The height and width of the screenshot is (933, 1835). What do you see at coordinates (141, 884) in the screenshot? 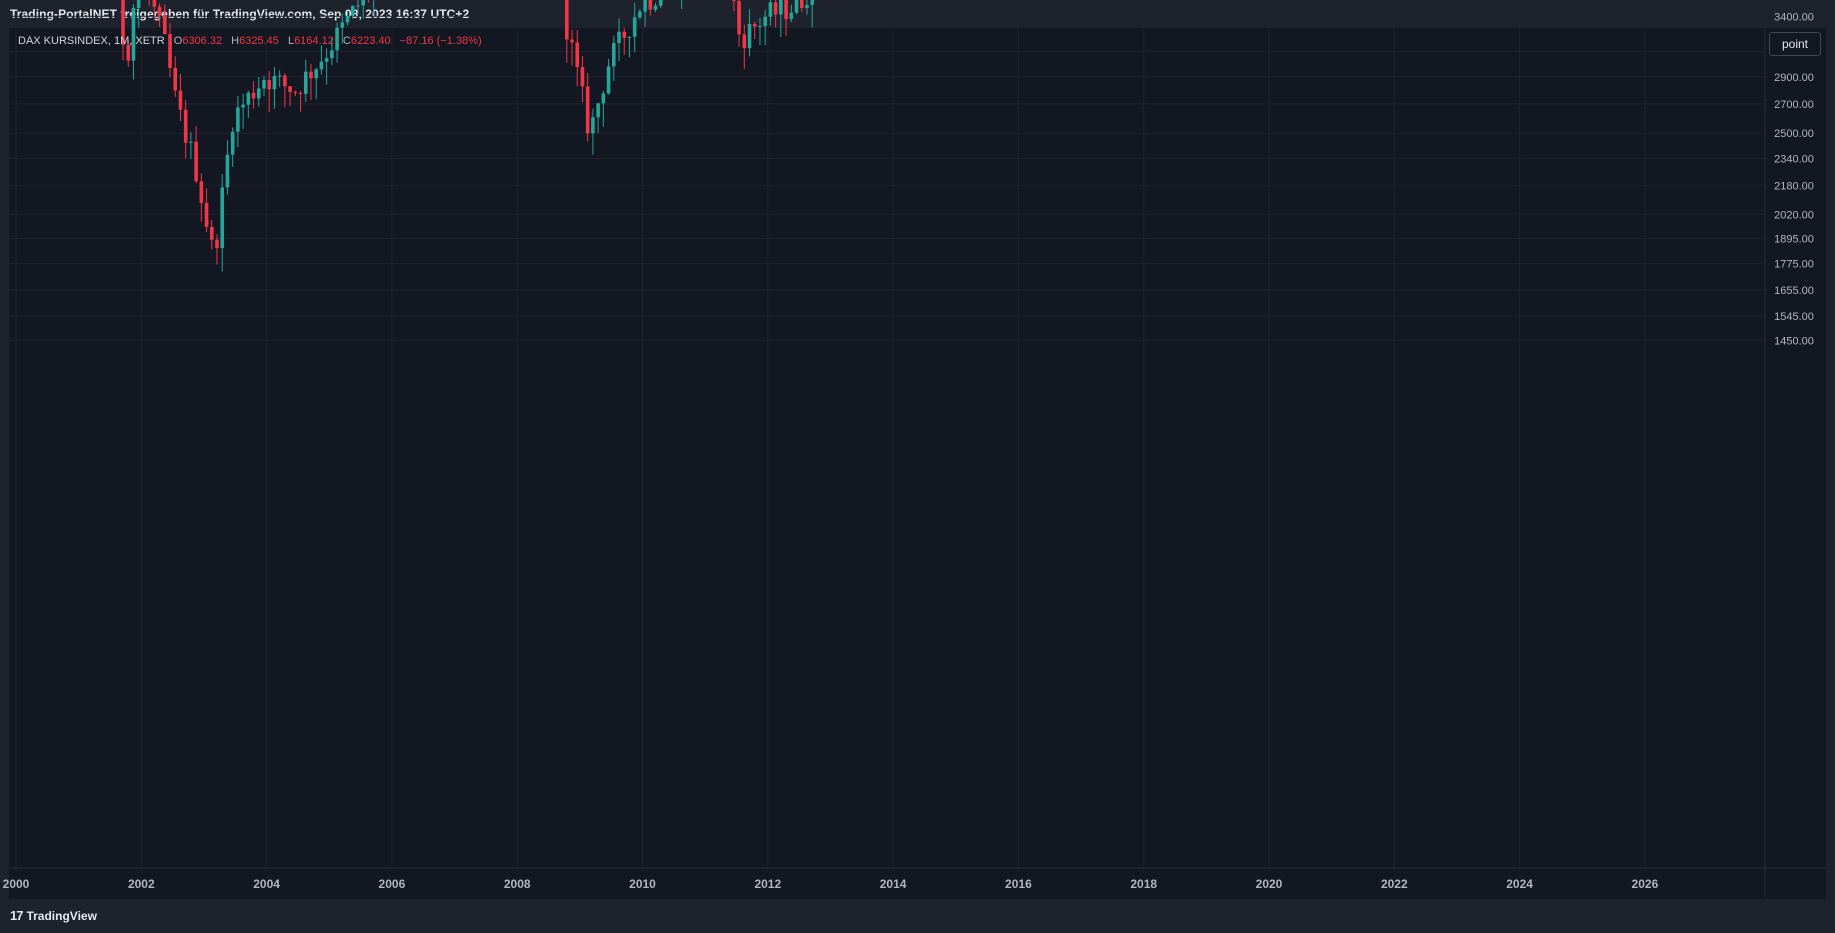
I see `time-tick-label: 2002` at bounding box center [141, 884].